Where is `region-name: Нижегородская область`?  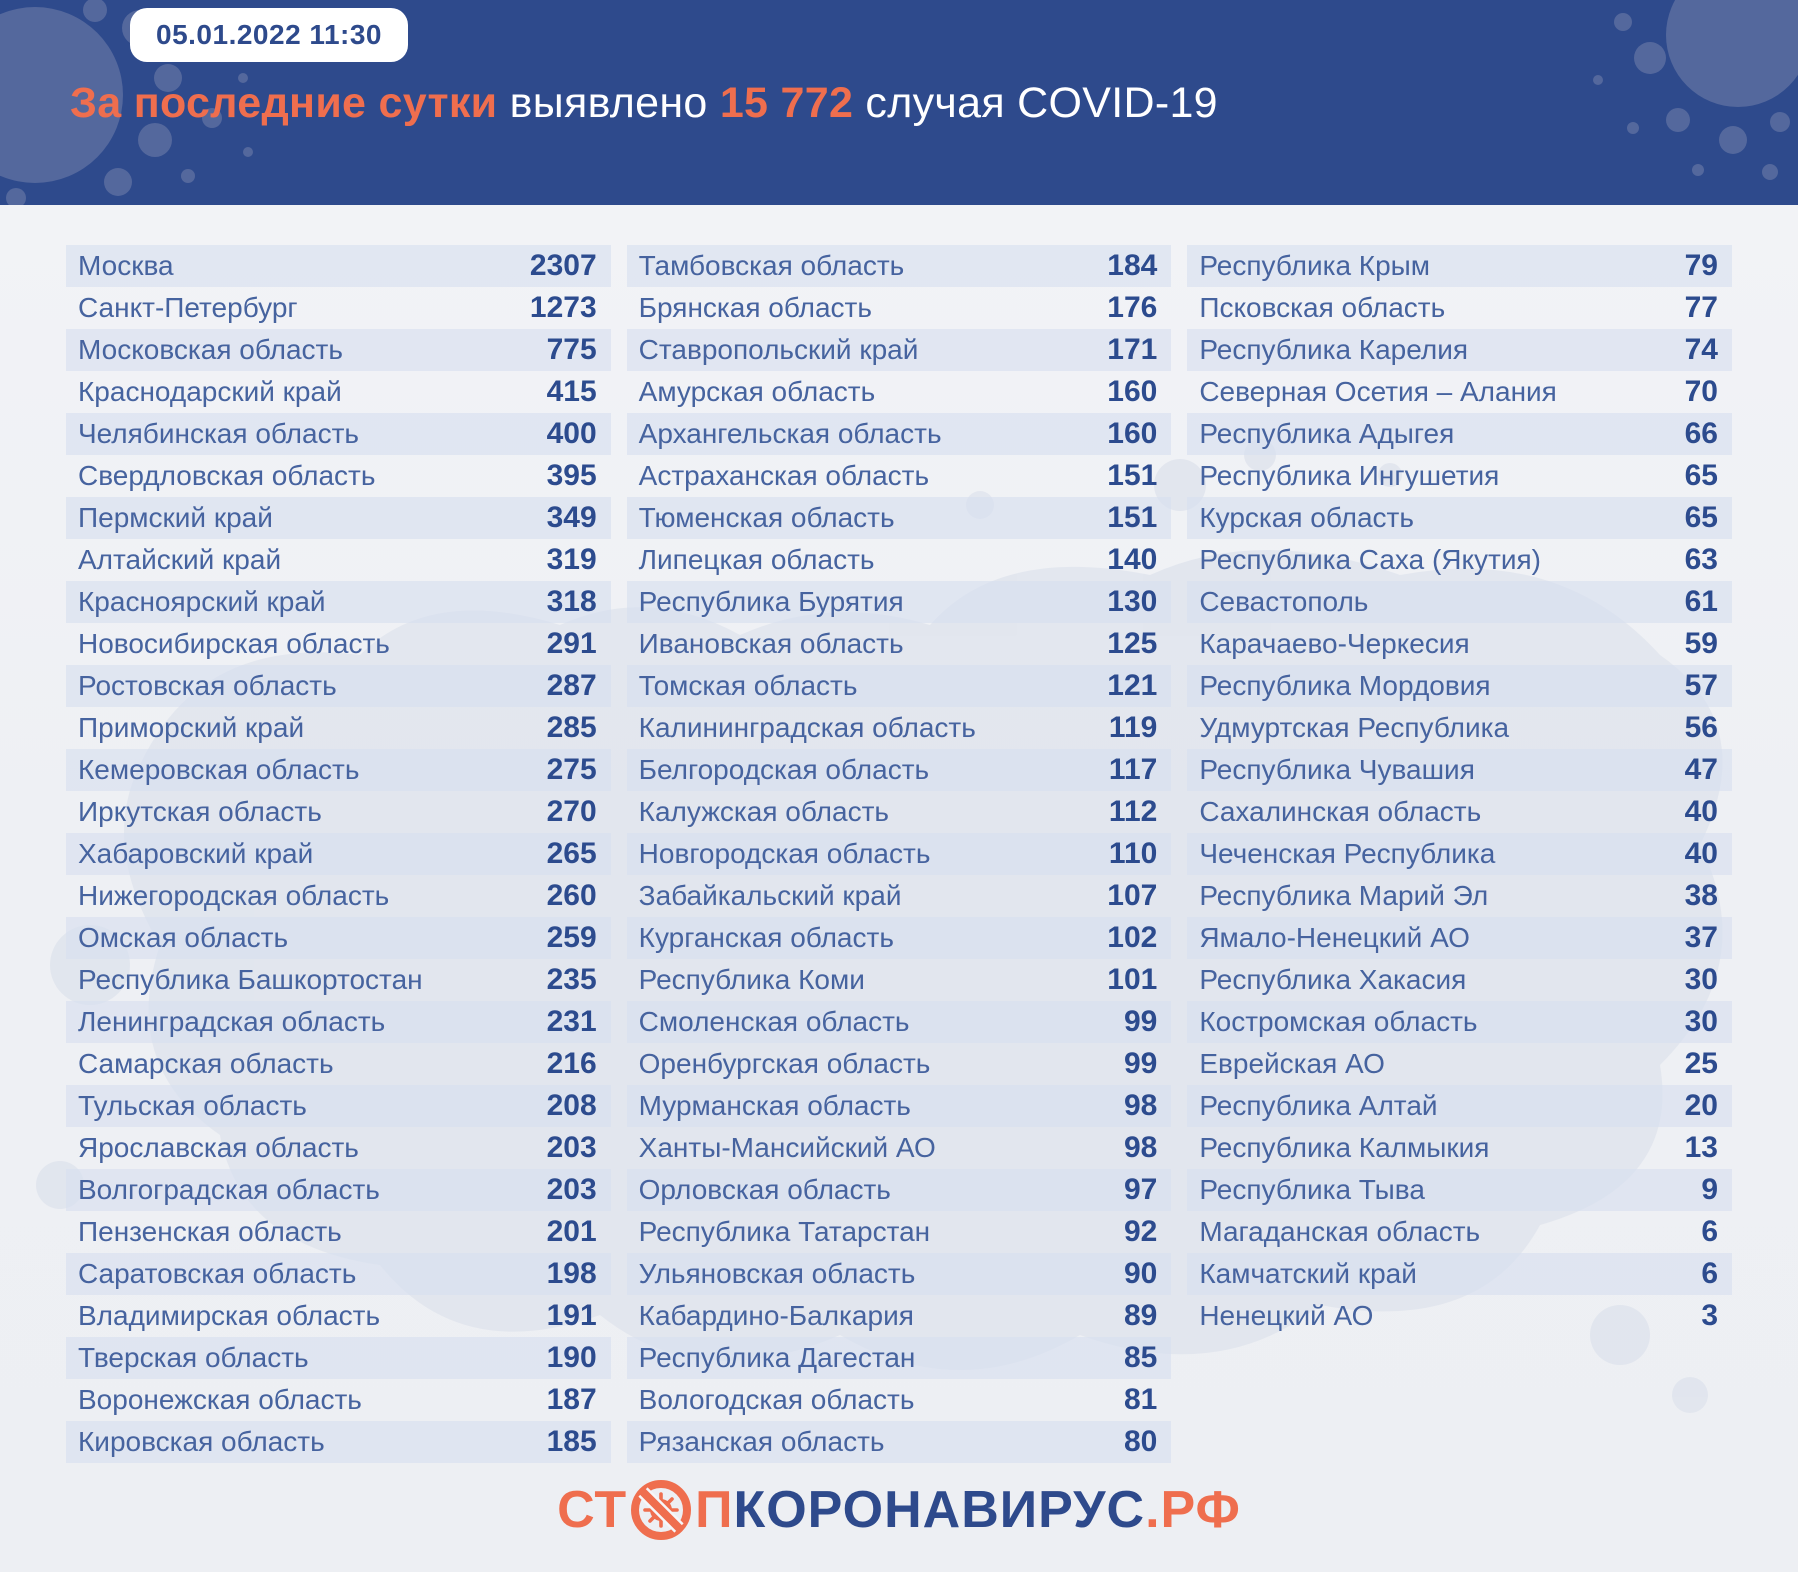 region-name: Нижегородская область is located at coordinates (234, 895).